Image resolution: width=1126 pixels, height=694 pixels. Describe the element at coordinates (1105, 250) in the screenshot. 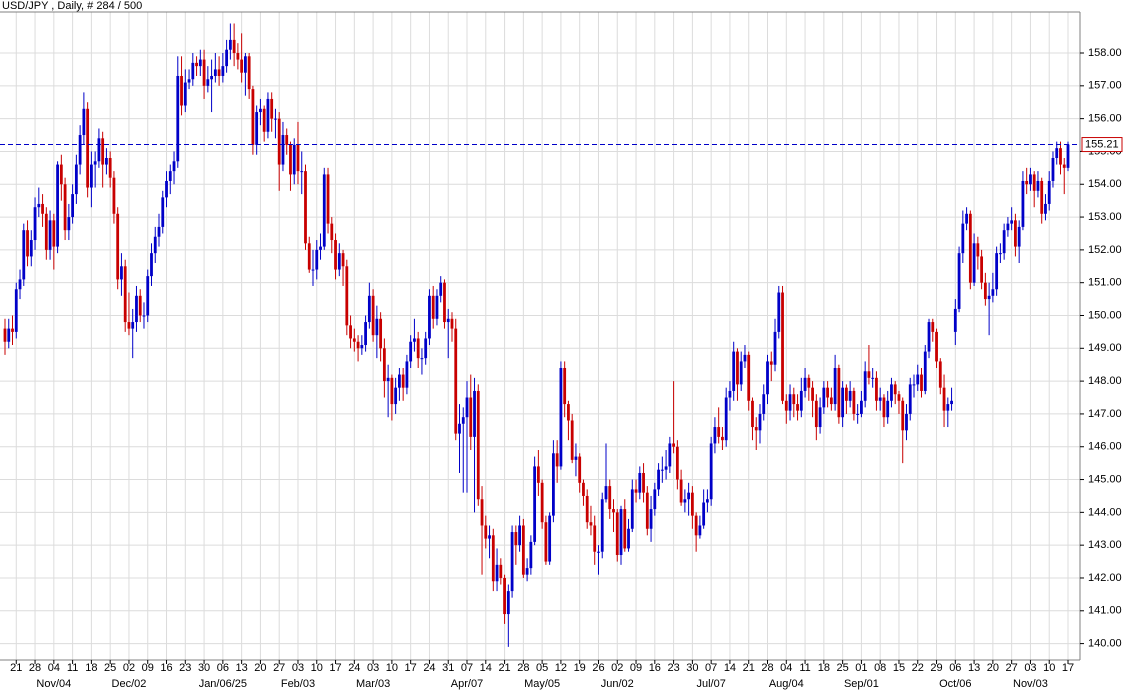

I see `y-tick-label: 152.00` at that location.